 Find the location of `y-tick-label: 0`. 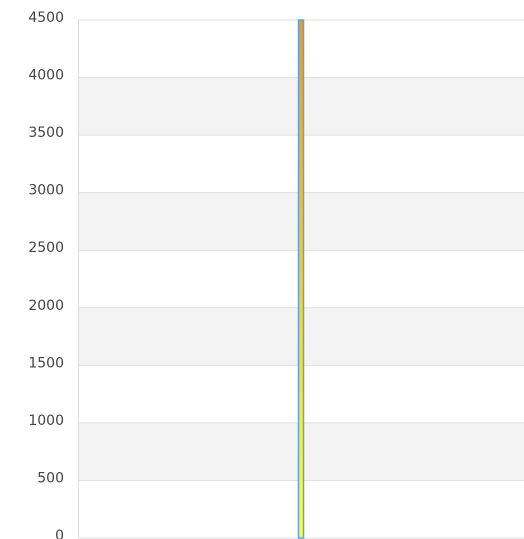

y-tick-label: 0 is located at coordinates (59, 533).